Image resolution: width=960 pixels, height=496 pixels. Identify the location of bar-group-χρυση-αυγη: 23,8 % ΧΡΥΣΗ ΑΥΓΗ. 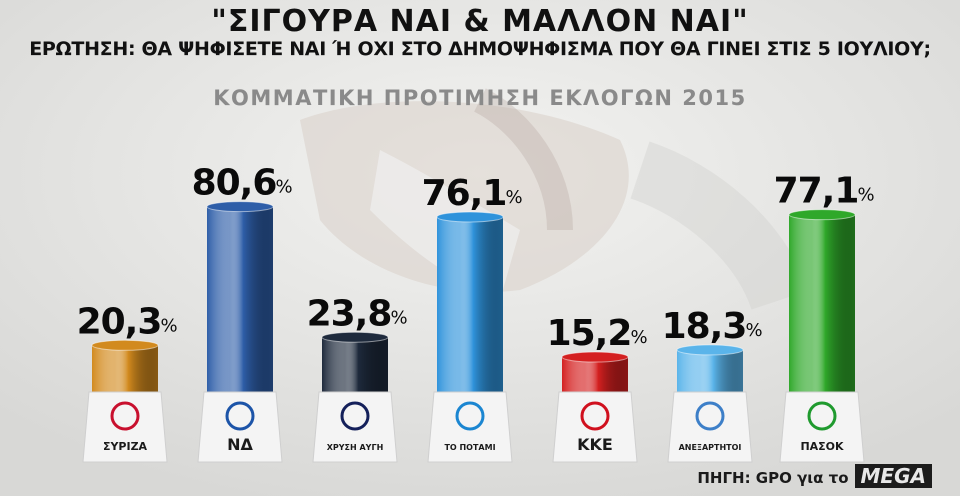
(357, 378).